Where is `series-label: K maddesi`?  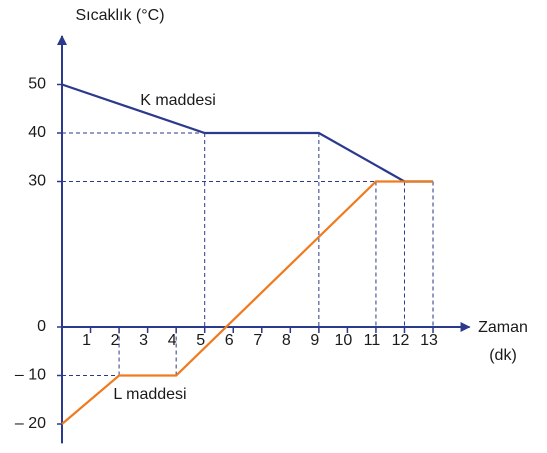
series-label: K maddesi is located at coordinates (178, 100).